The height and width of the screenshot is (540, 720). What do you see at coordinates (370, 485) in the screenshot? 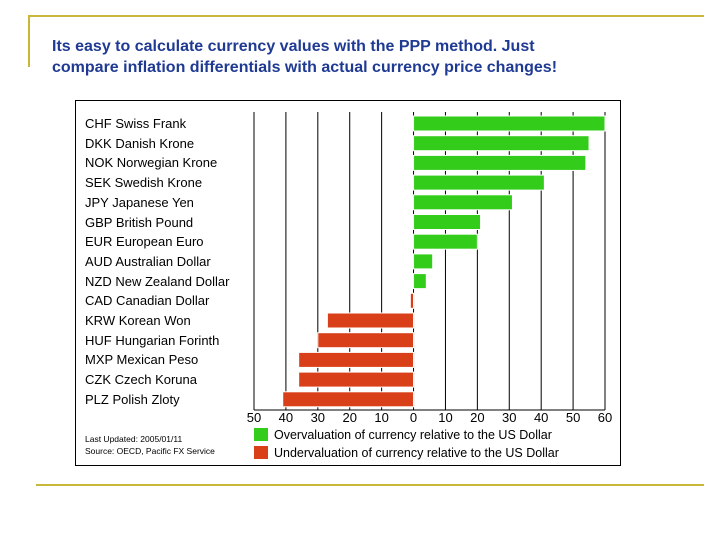
I see `accent-rule-bottom` at bounding box center [370, 485].